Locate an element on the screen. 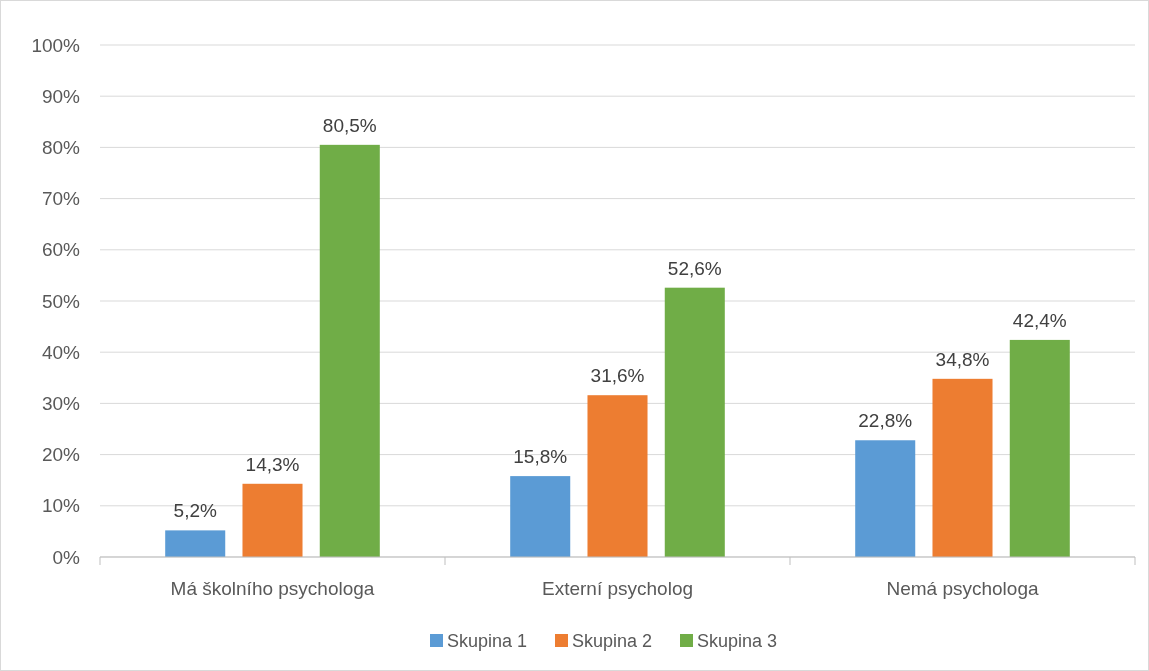 The width and height of the screenshot is (1149, 671). legend-label: Skupina 1 is located at coordinates (487, 641).